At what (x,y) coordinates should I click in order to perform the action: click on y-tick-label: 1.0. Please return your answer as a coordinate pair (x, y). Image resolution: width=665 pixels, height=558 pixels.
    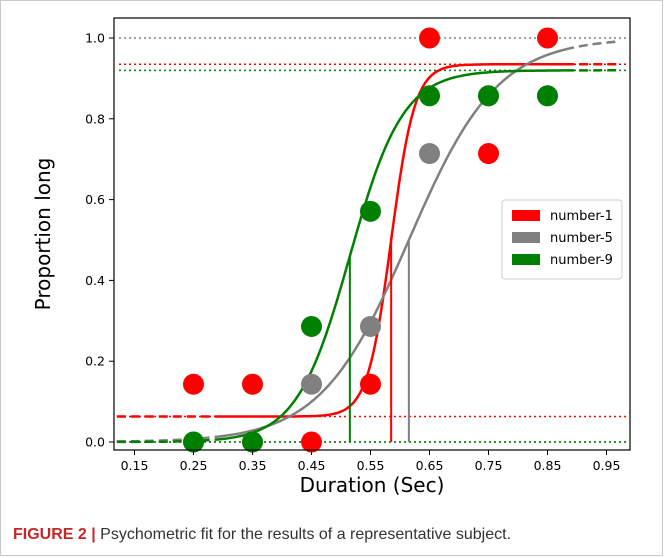
    Looking at the image, I should click on (95, 38).